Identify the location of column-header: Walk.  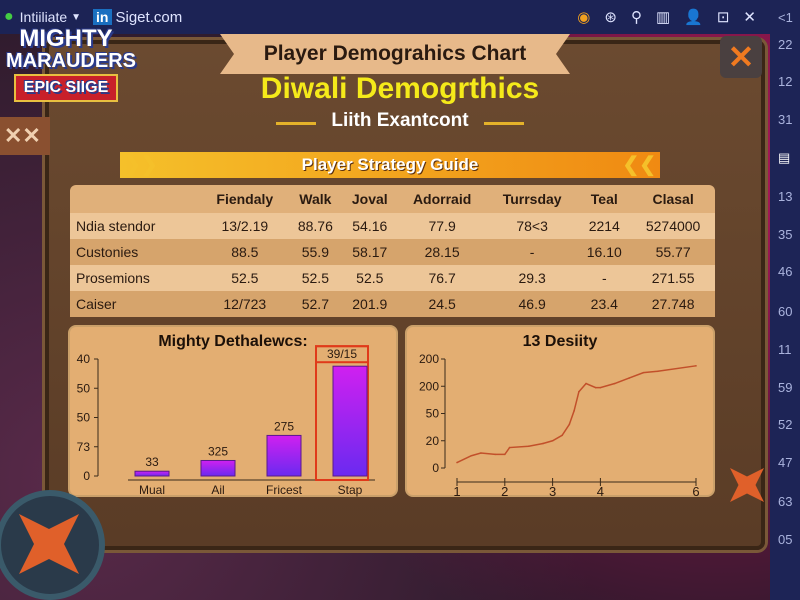
(315, 199).